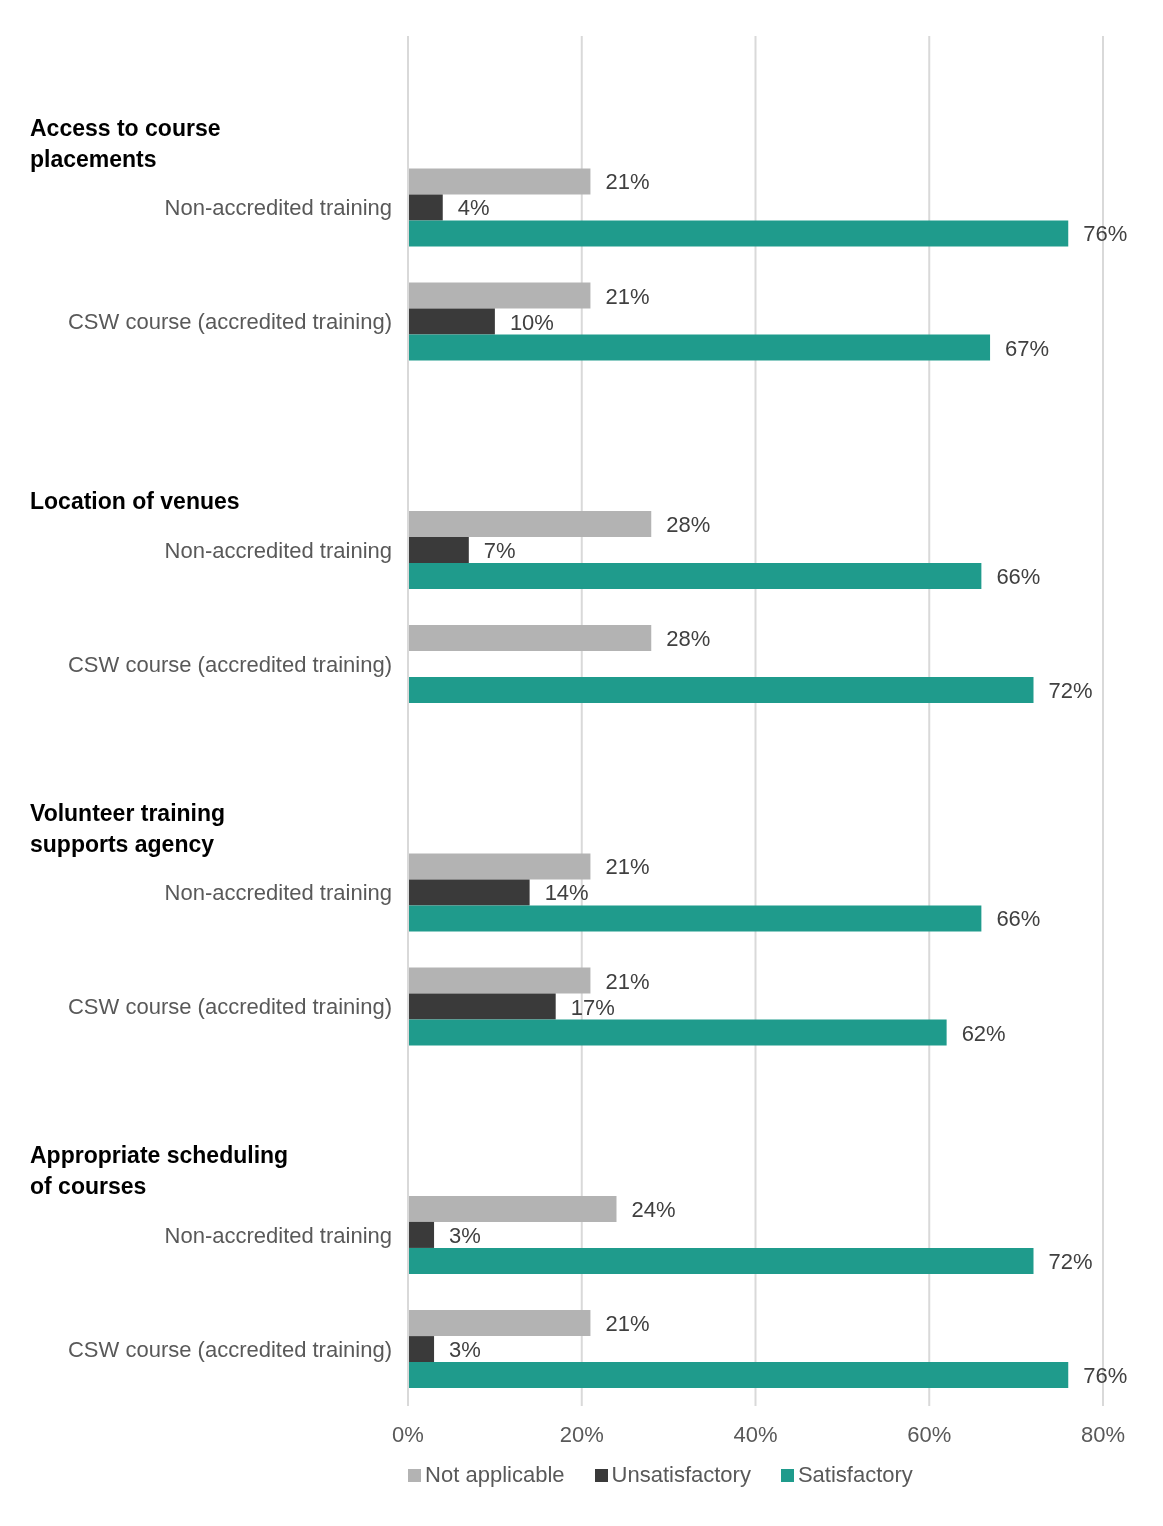 This screenshot has width=1163, height=1526. I want to click on data-label: 17%, so click(592, 1007).